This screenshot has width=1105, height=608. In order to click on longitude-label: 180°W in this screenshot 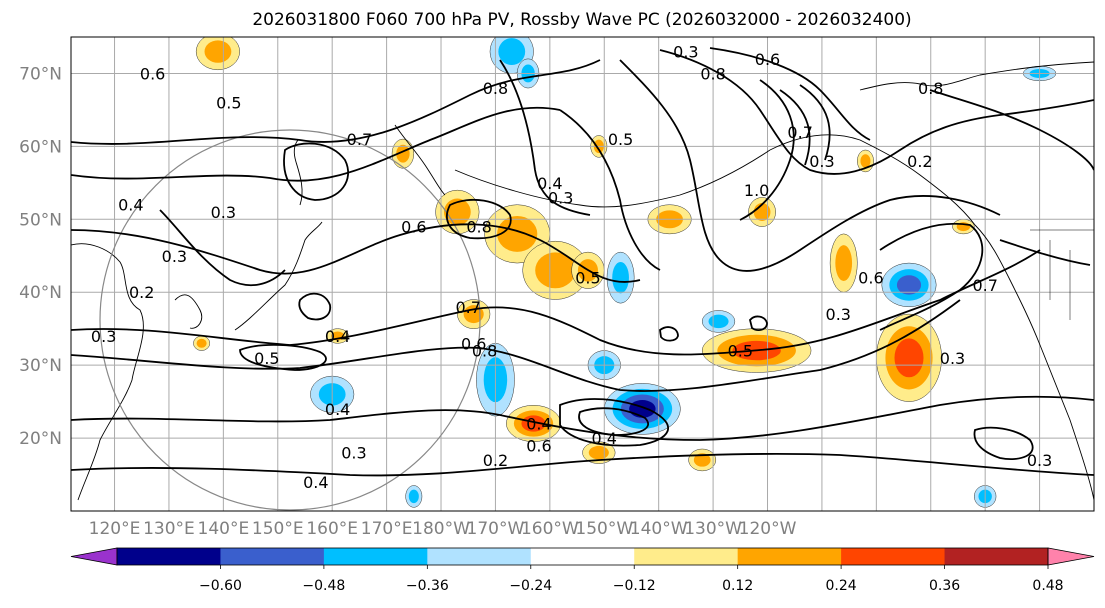, I will do `click(441, 529)`.